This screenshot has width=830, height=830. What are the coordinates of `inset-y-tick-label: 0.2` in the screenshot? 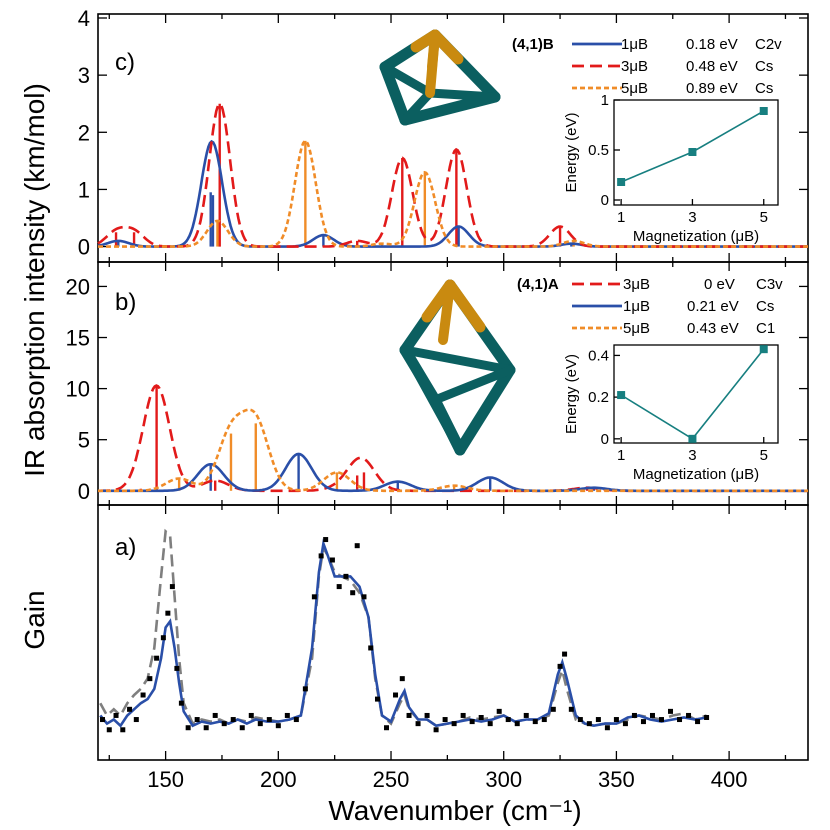 It's located at (598, 397).